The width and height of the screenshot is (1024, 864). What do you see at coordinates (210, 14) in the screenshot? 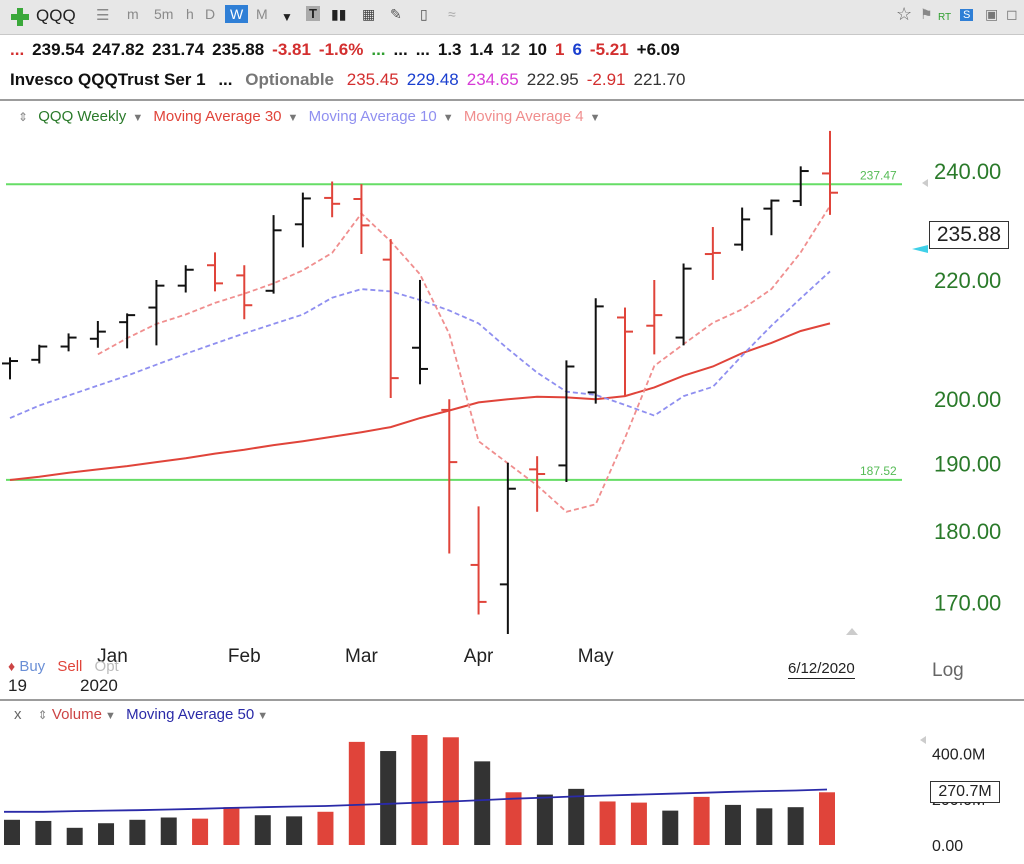
I see `tf-d: D` at bounding box center [210, 14].